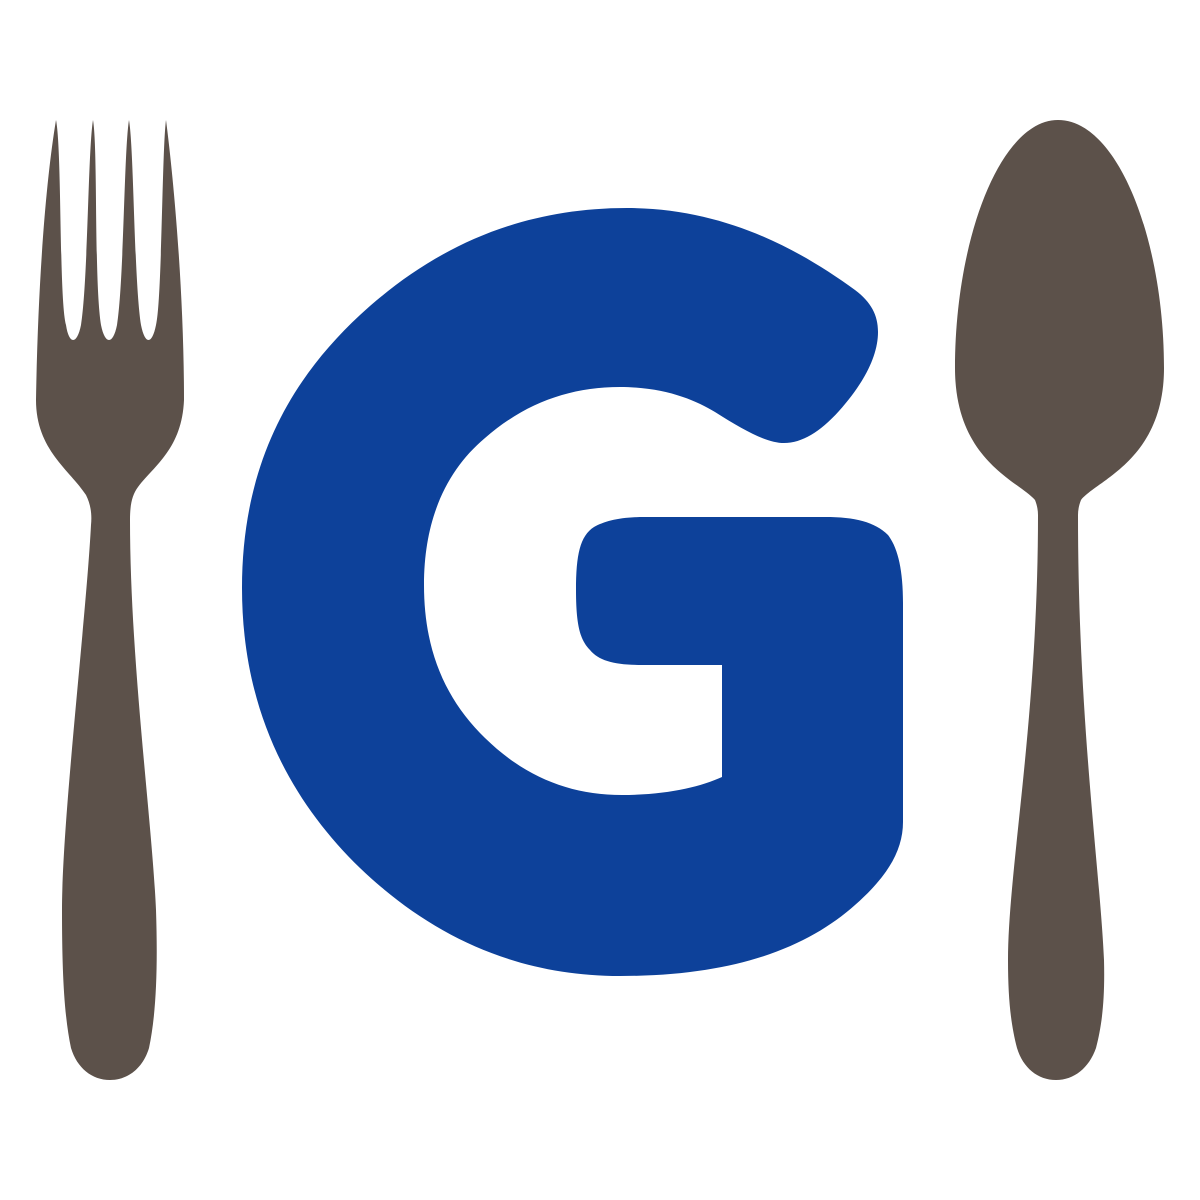 The height and width of the screenshot is (1200, 1200). What do you see at coordinates (1059, 600) in the screenshot?
I see `spoon-icon` at bounding box center [1059, 600].